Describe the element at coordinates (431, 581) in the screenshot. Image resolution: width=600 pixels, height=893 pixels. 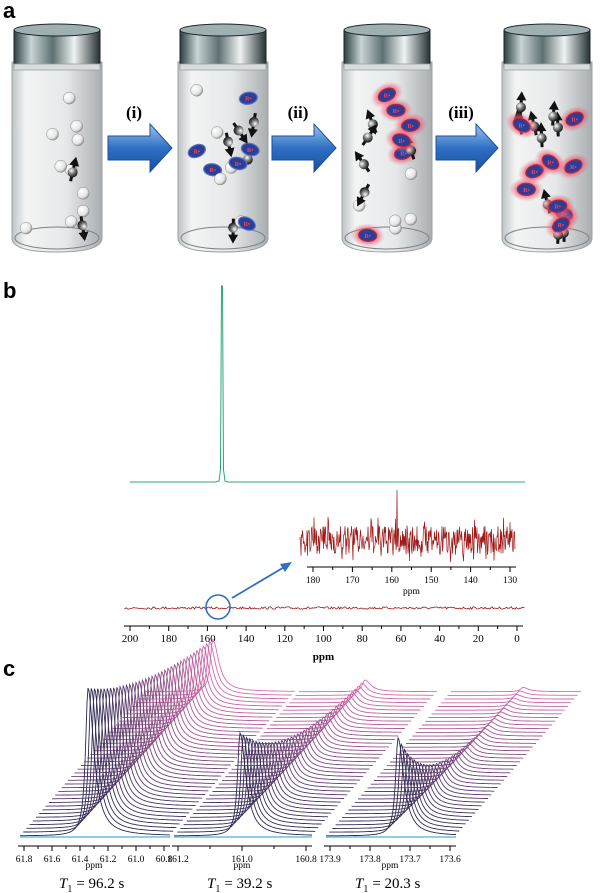
I see `tick-label: 150` at that location.